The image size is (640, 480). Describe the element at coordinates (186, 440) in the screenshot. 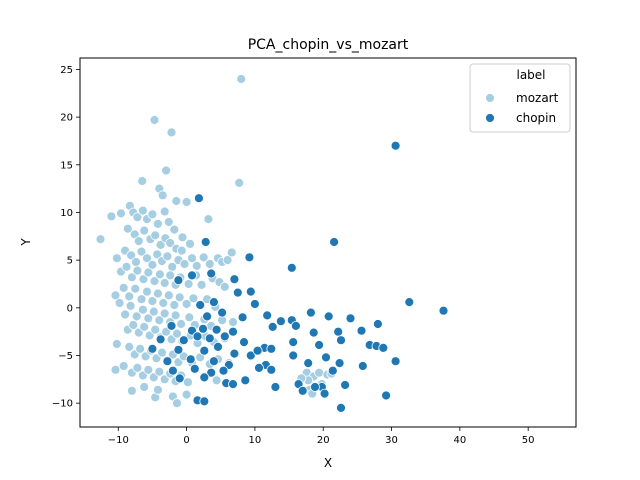

I see `x-tick-label: 0` at that location.